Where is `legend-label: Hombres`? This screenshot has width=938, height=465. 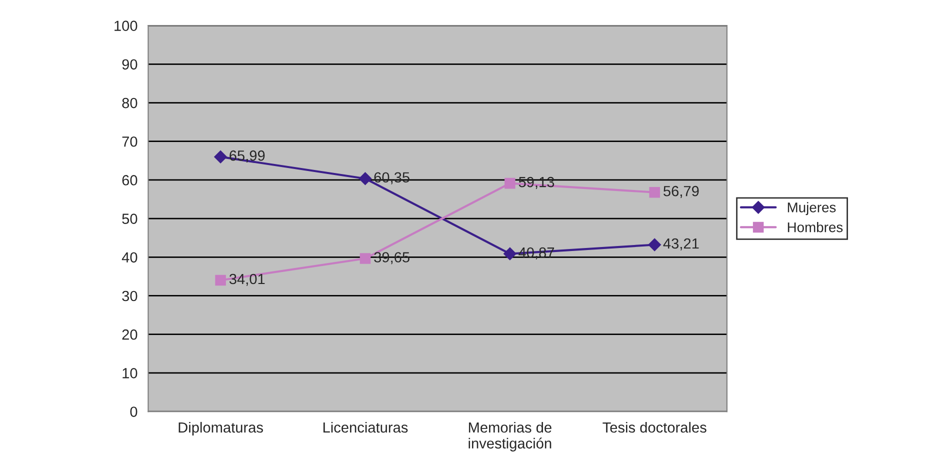 legend-label: Hombres is located at coordinates (815, 227).